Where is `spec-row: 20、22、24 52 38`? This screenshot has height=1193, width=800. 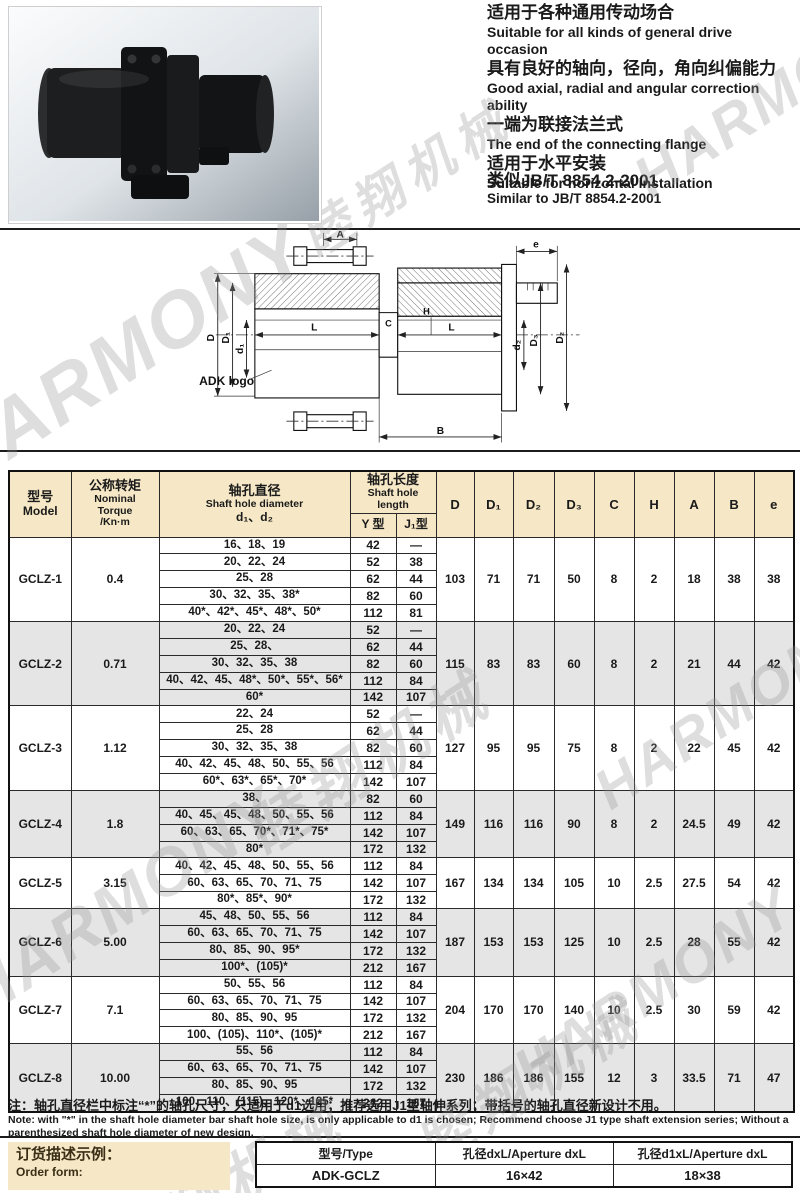
spec-row: 20、22、24 52 38 is located at coordinates (401, 562).